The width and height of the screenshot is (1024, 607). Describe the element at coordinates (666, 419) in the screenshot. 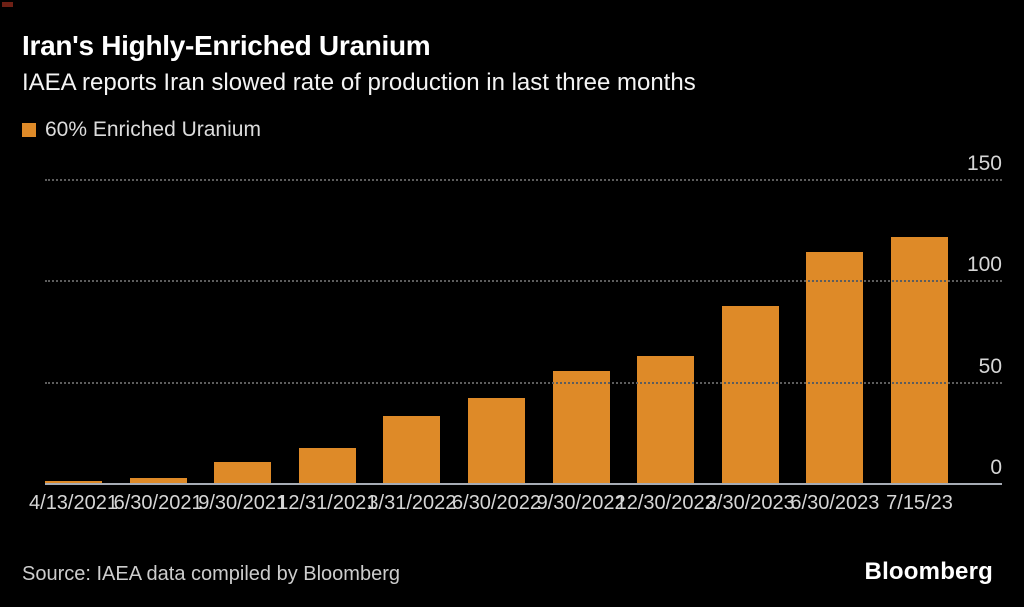

I see `bar-12/30/2022` at that location.